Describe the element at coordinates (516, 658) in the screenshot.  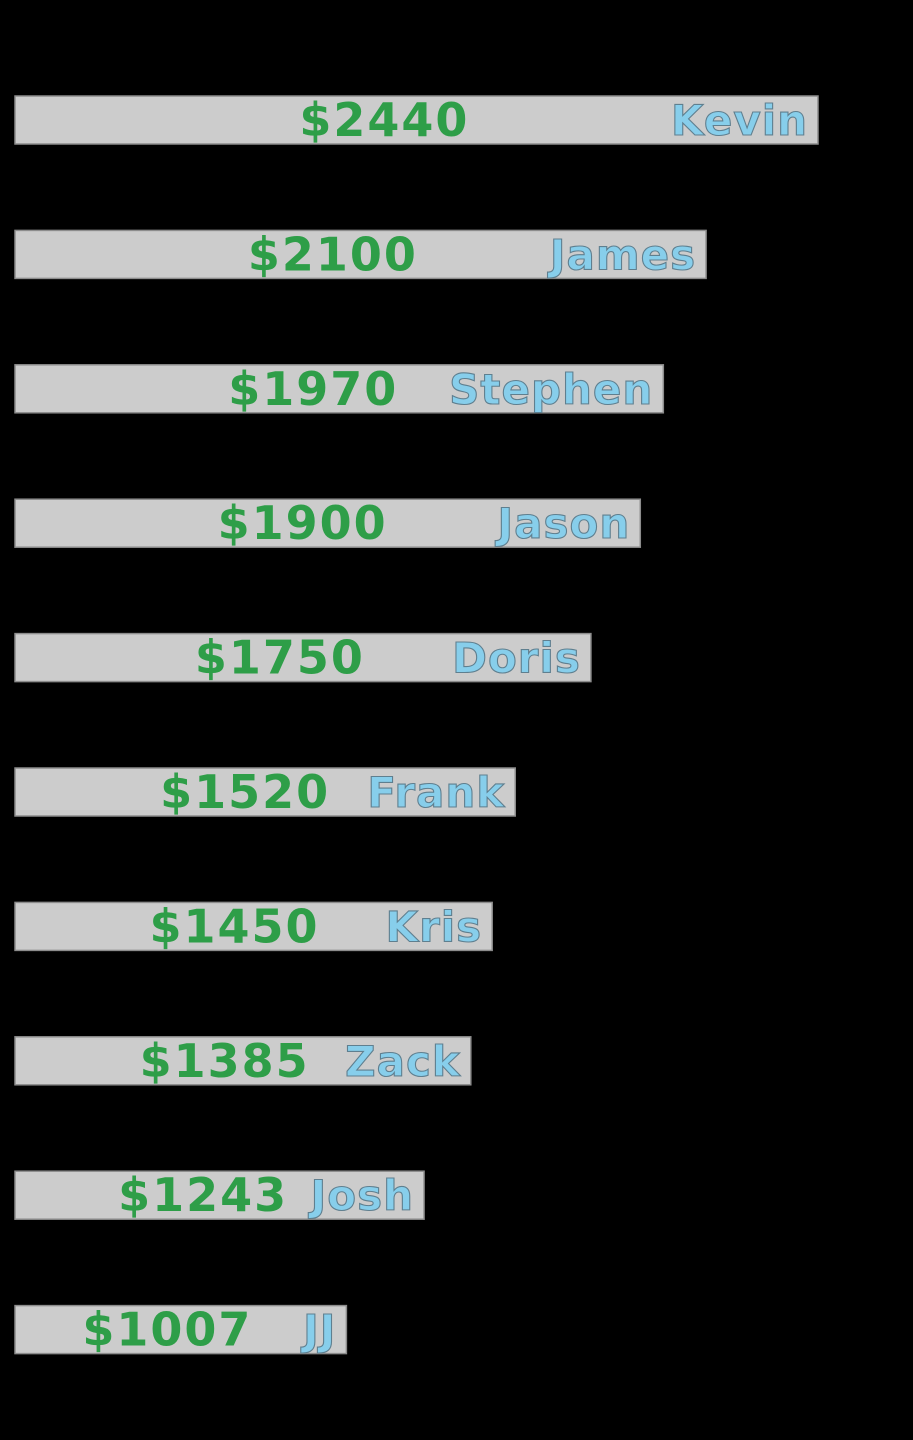
I see `category-label: Doris` at that location.